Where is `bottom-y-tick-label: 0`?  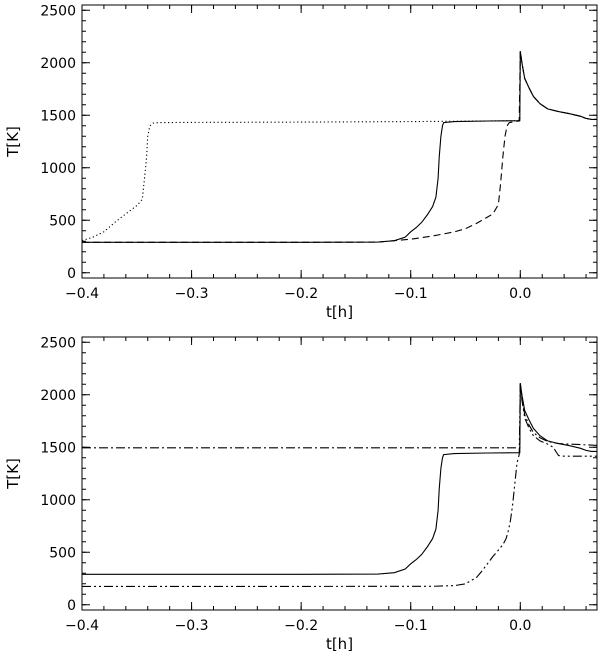
bottom-y-tick-label: 0 is located at coordinates (71, 606).